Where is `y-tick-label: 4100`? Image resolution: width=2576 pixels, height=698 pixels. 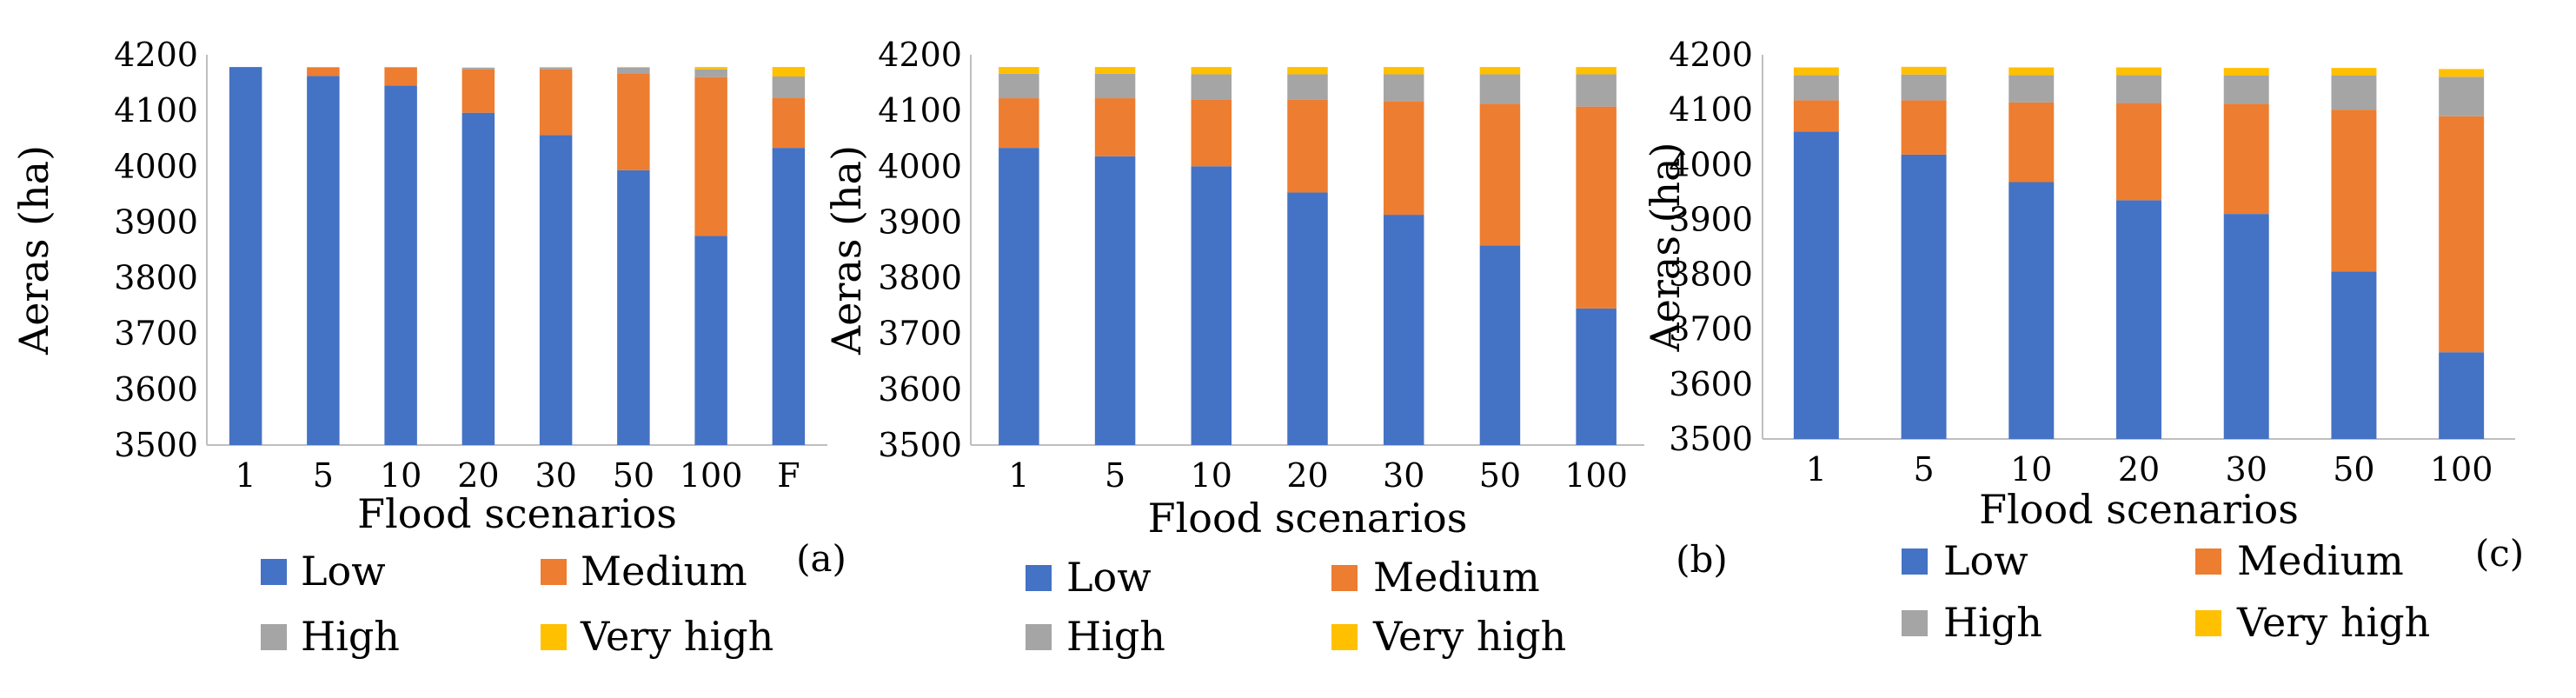 y-tick-label: 4100 is located at coordinates (156, 110).